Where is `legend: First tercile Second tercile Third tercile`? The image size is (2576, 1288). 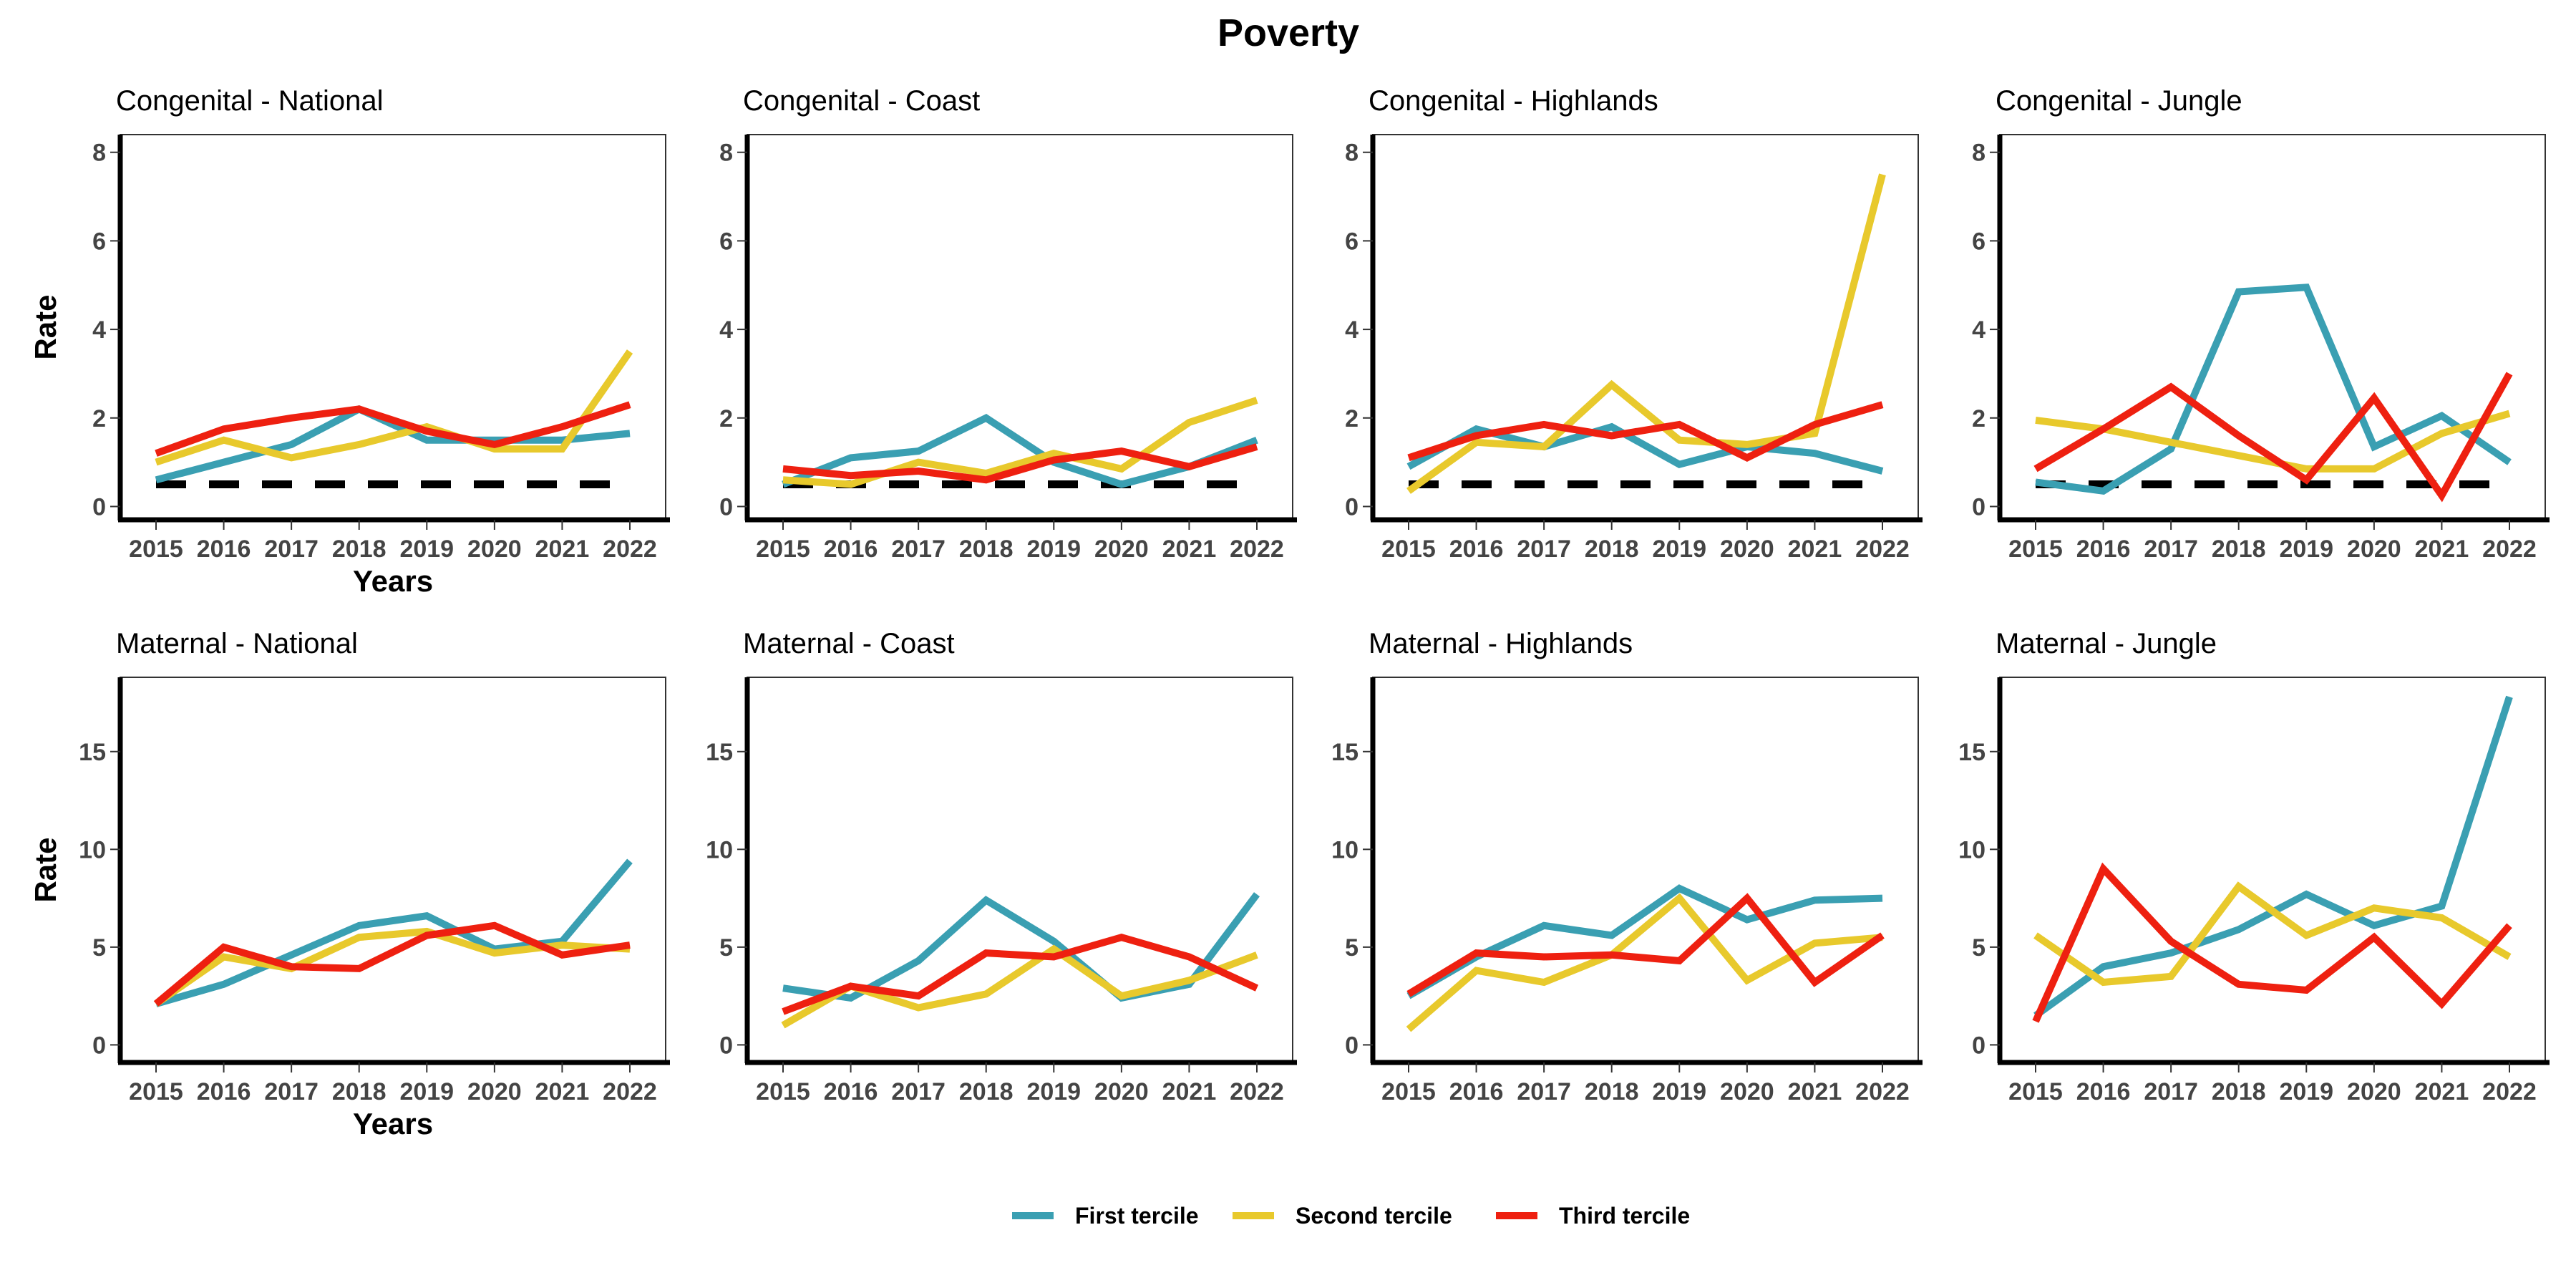
legend: First tercile Second tercile Third tercile is located at coordinates (1351, 1216).